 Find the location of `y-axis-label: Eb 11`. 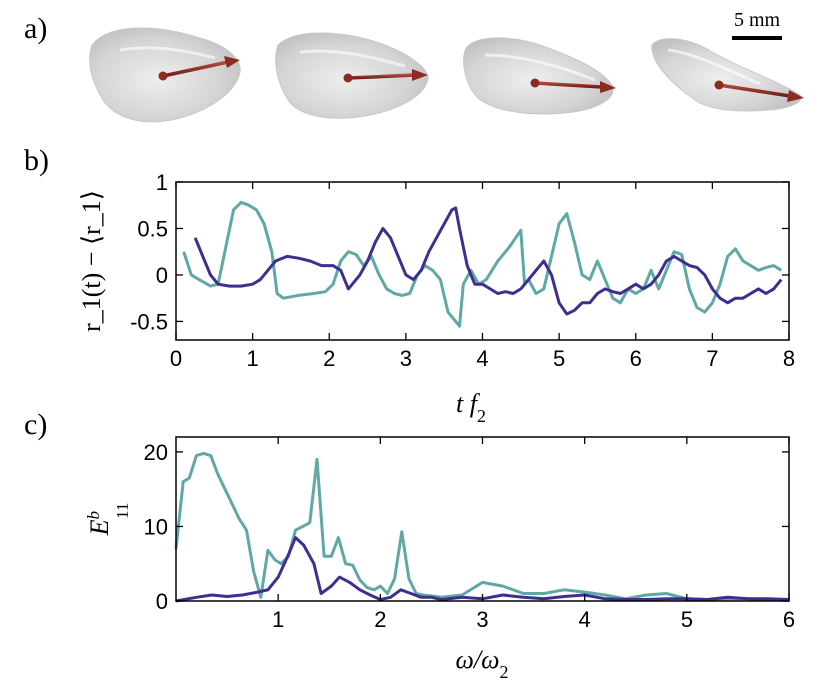

y-axis-label: Eb 11 is located at coordinates (108, 520).